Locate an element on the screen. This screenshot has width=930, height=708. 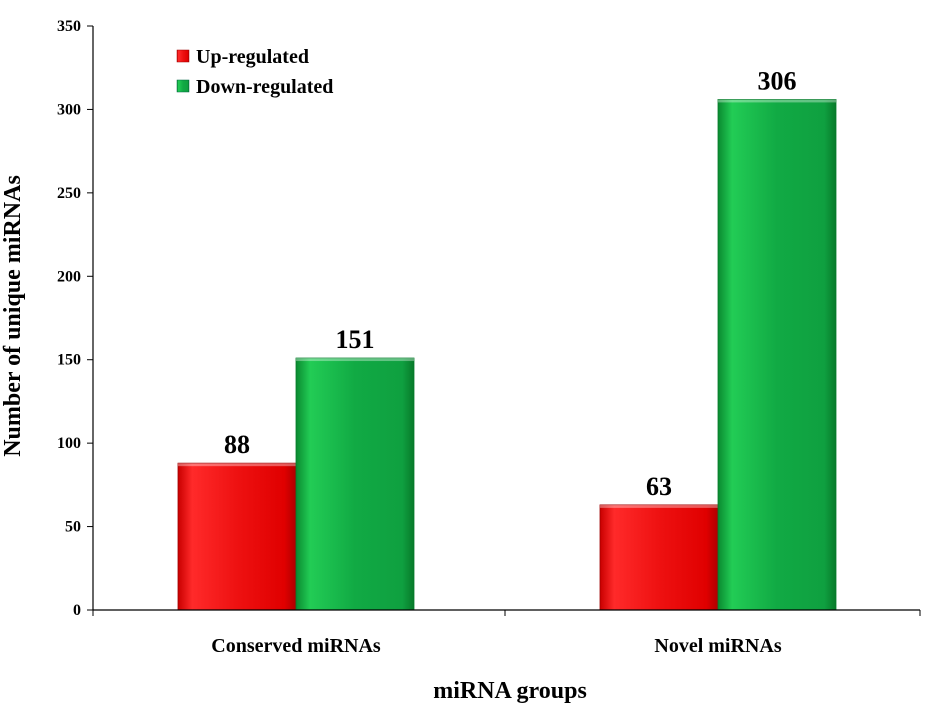
y-tick-label: 200 is located at coordinates (69, 276).